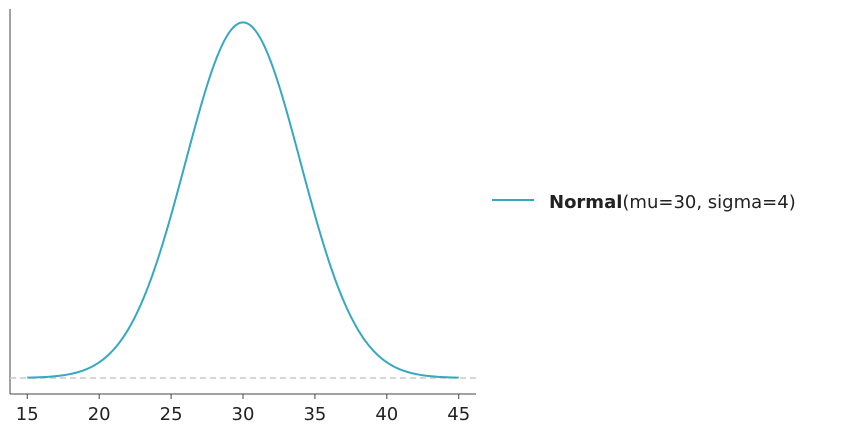 The image size is (841, 433). Describe the element at coordinates (314, 414) in the screenshot. I see `x-tick-label: 35` at that location.